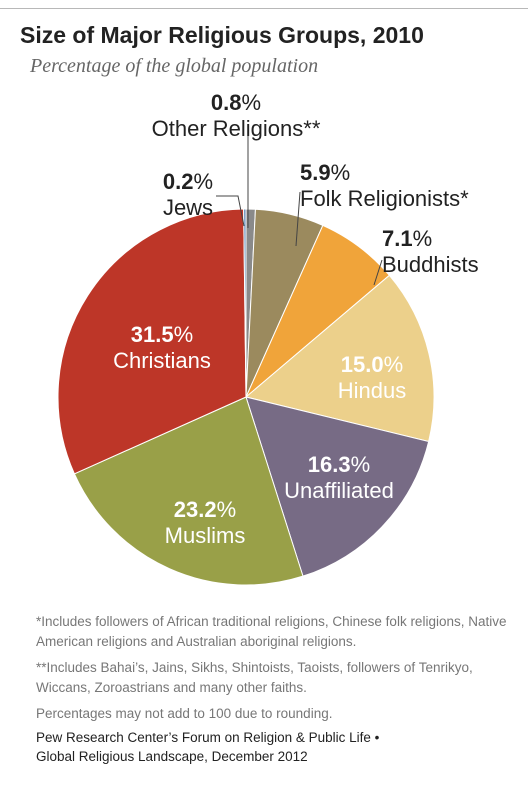 Image resolution: width=528 pixels, height=812 pixels. Describe the element at coordinates (372, 390) in the screenshot. I see `name-label-hindus: Hindus` at that location.